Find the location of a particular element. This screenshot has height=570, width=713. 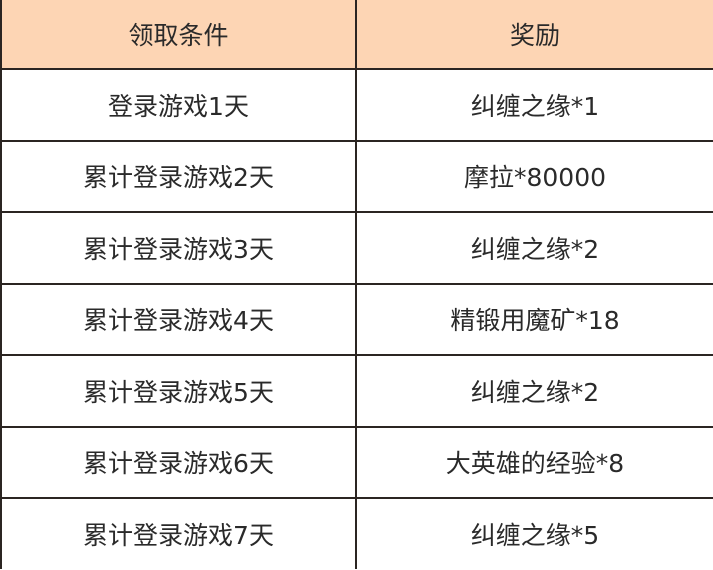

reward-cell: 精锻用魔矿*18 is located at coordinates (534, 319).